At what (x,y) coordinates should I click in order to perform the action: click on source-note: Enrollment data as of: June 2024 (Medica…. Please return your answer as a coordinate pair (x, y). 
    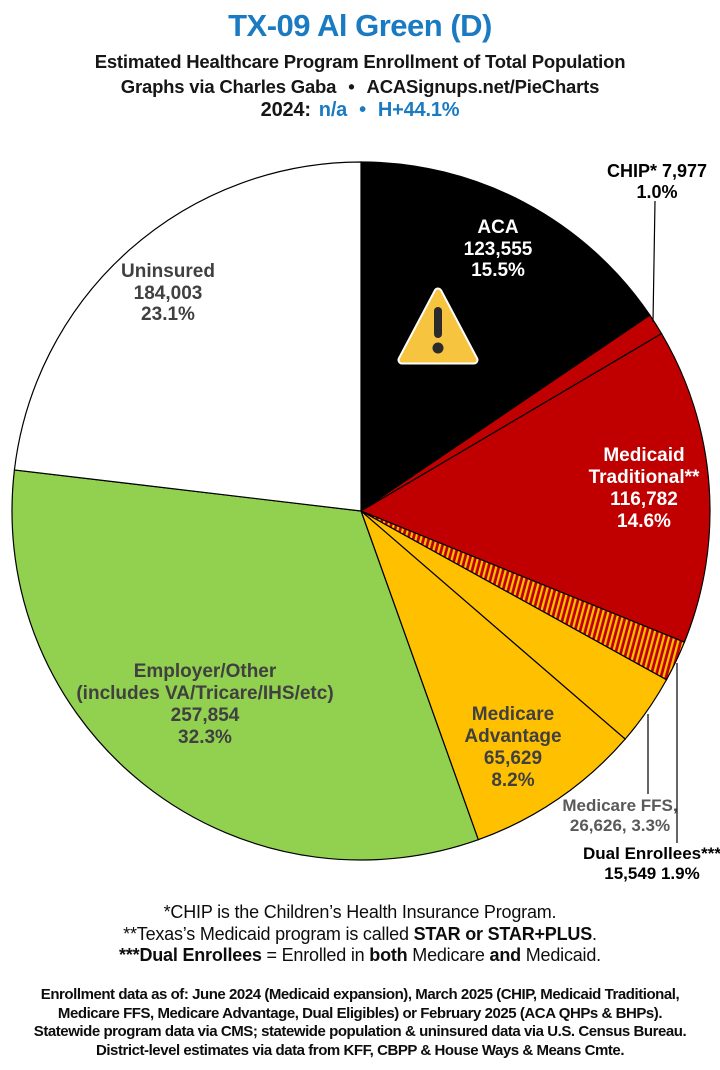
    Looking at the image, I should click on (360, 1023).